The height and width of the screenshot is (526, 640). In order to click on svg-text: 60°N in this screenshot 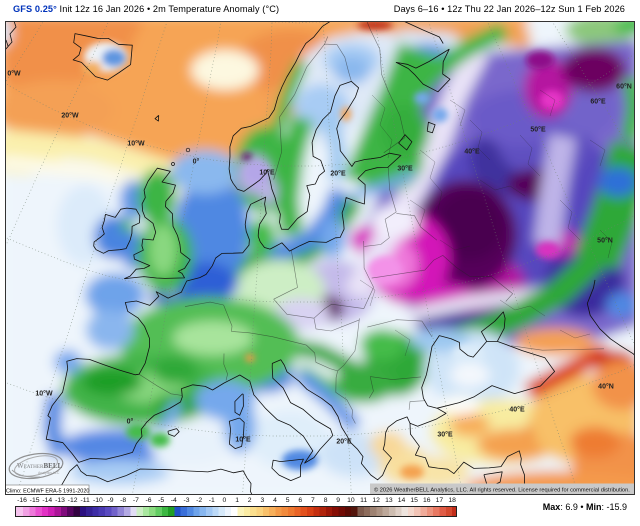, I will do `click(624, 87)`.